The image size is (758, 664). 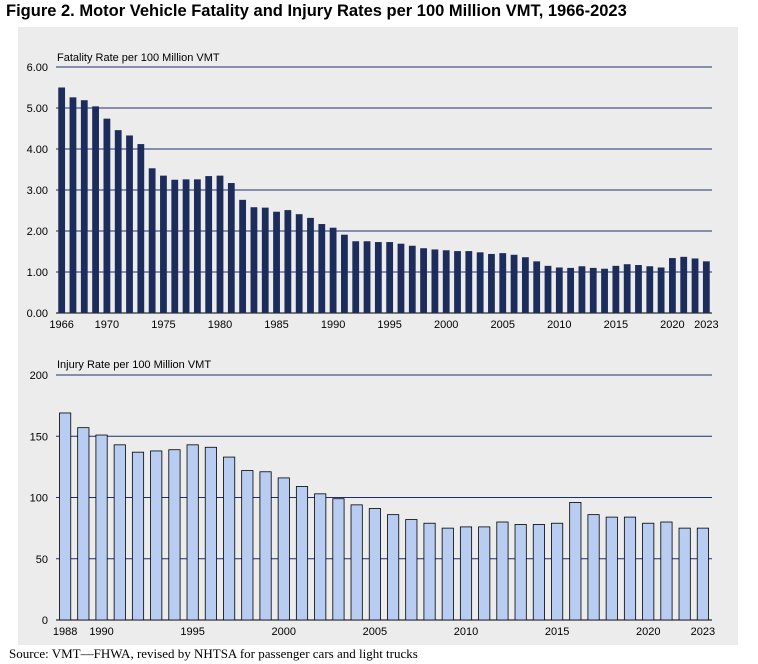 What do you see at coordinates (389, 325) in the screenshot?
I see `fatality-x-tick-label: 1995` at bounding box center [389, 325].